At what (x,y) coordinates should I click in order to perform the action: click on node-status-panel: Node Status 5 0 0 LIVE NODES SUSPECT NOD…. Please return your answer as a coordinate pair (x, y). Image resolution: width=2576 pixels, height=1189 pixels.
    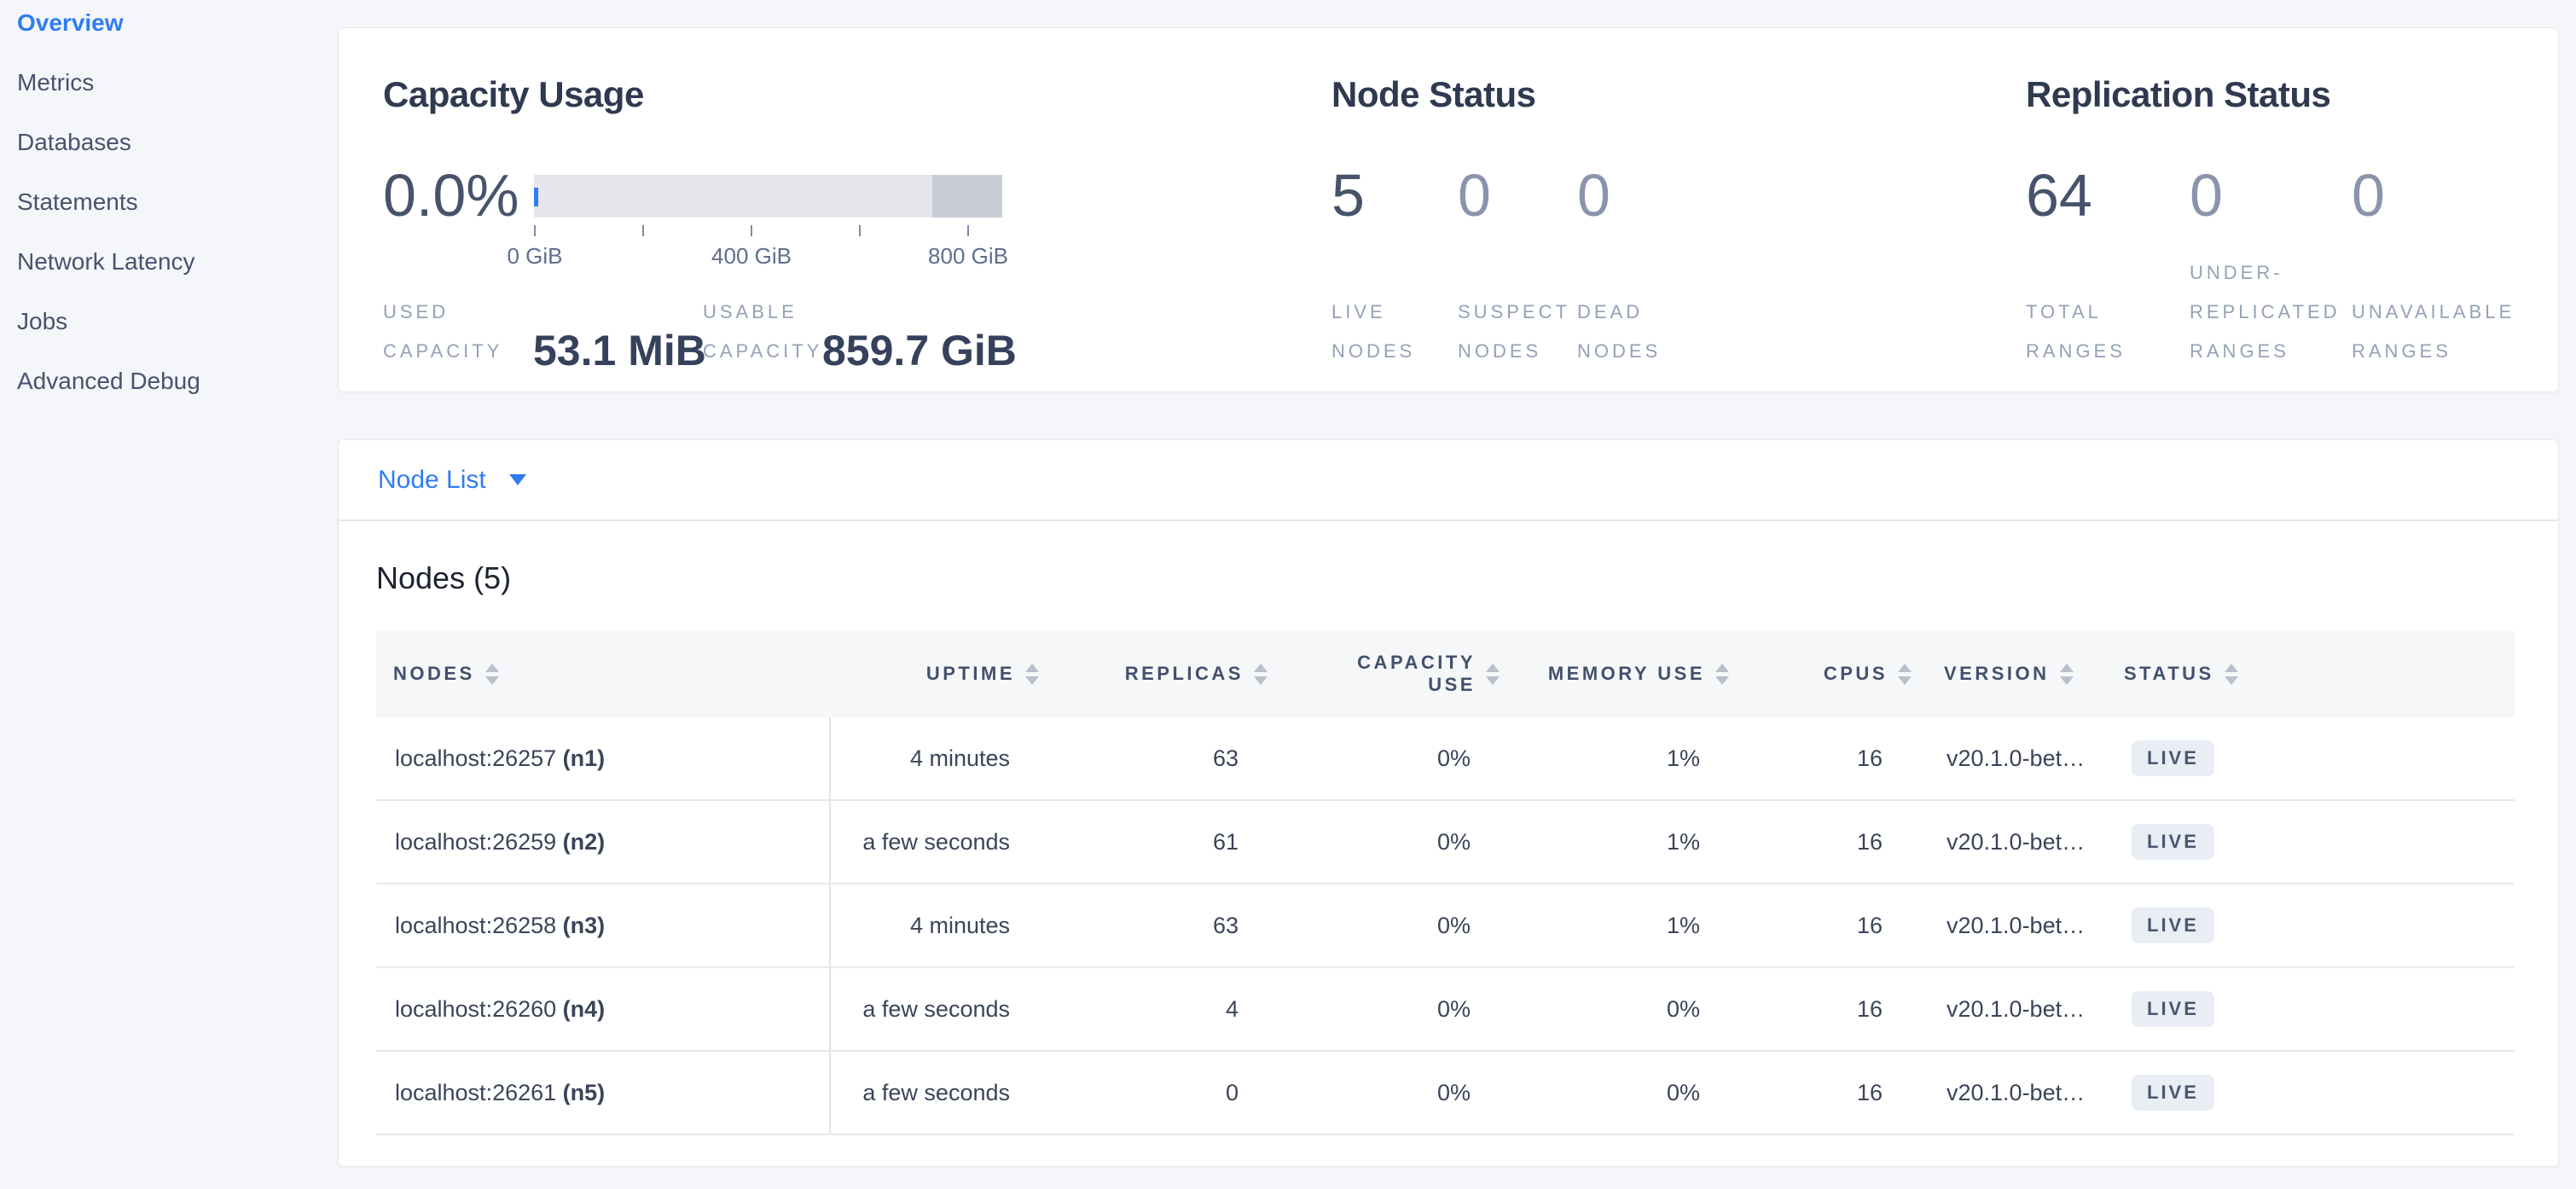
    Looking at the image, I should click on (1673, 210).